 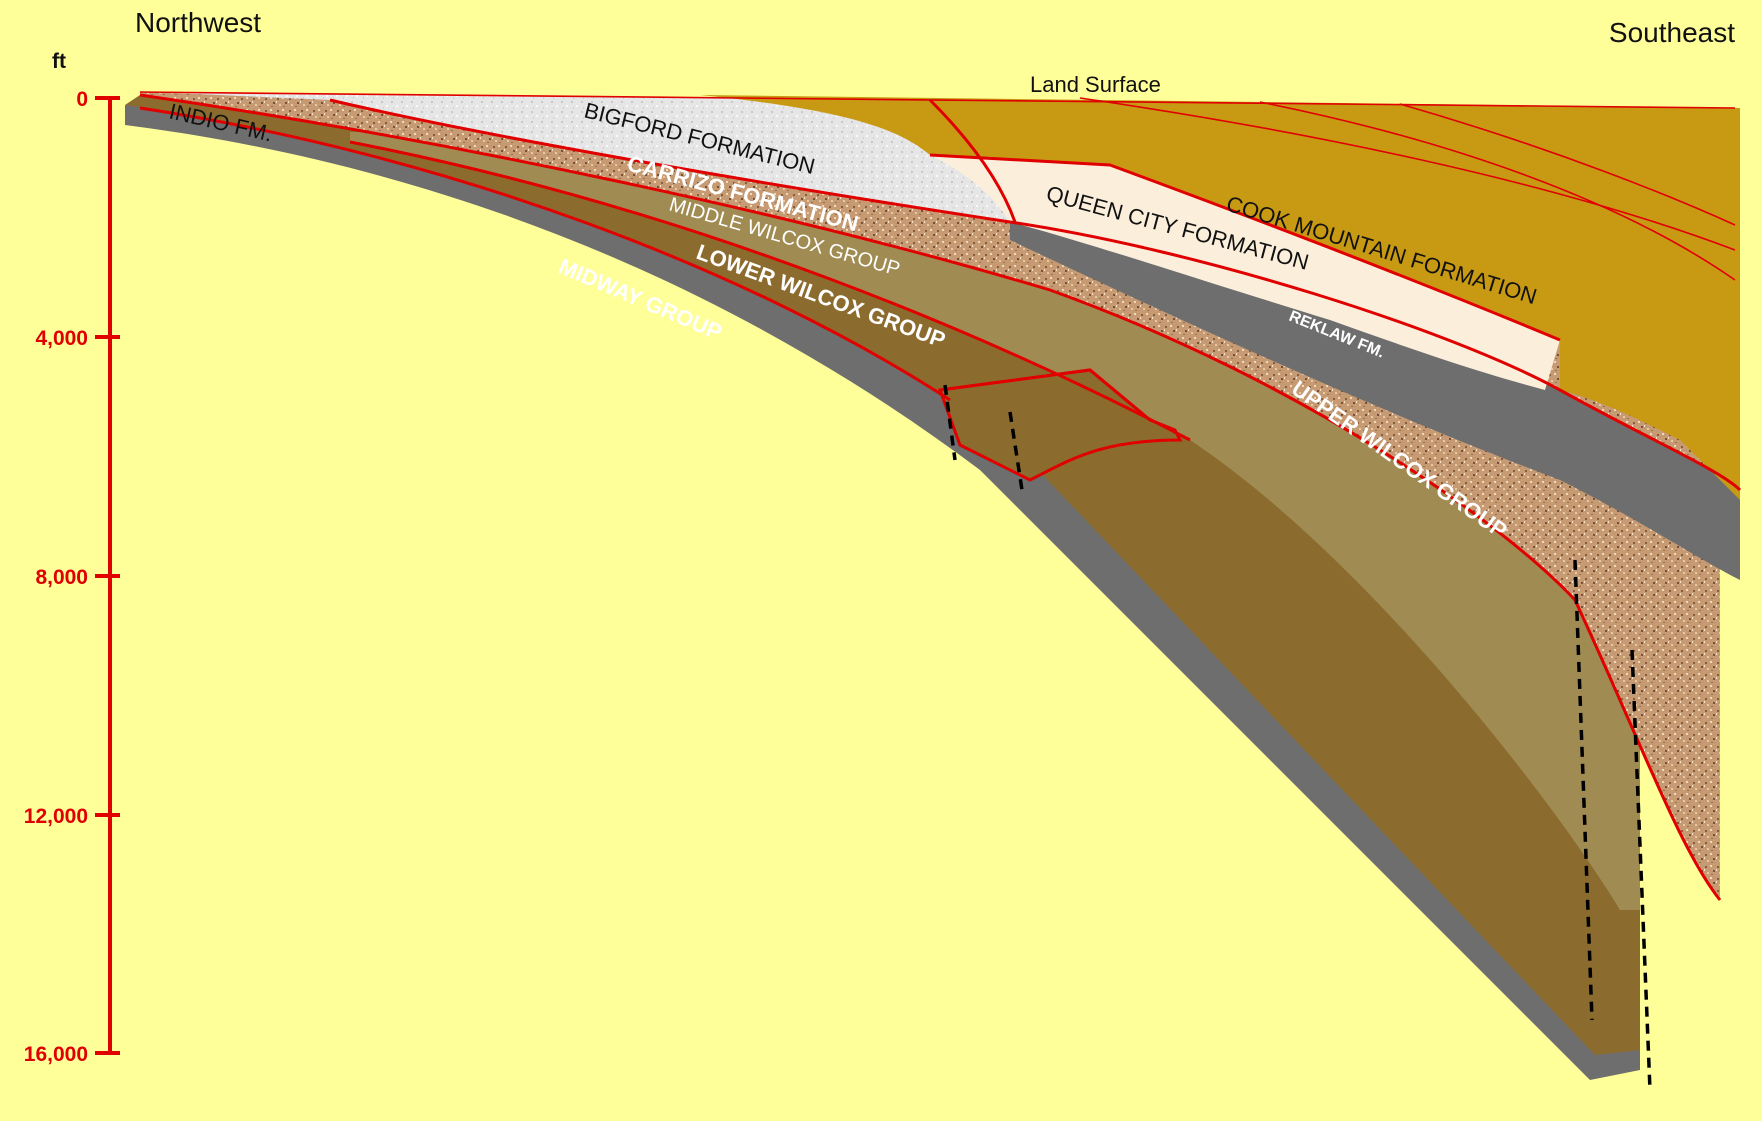 What do you see at coordinates (72, 558) in the screenshot?
I see `depth-axis: ft 0 4,000 8,000 12,000 16,000` at bounding box center [72, 558].